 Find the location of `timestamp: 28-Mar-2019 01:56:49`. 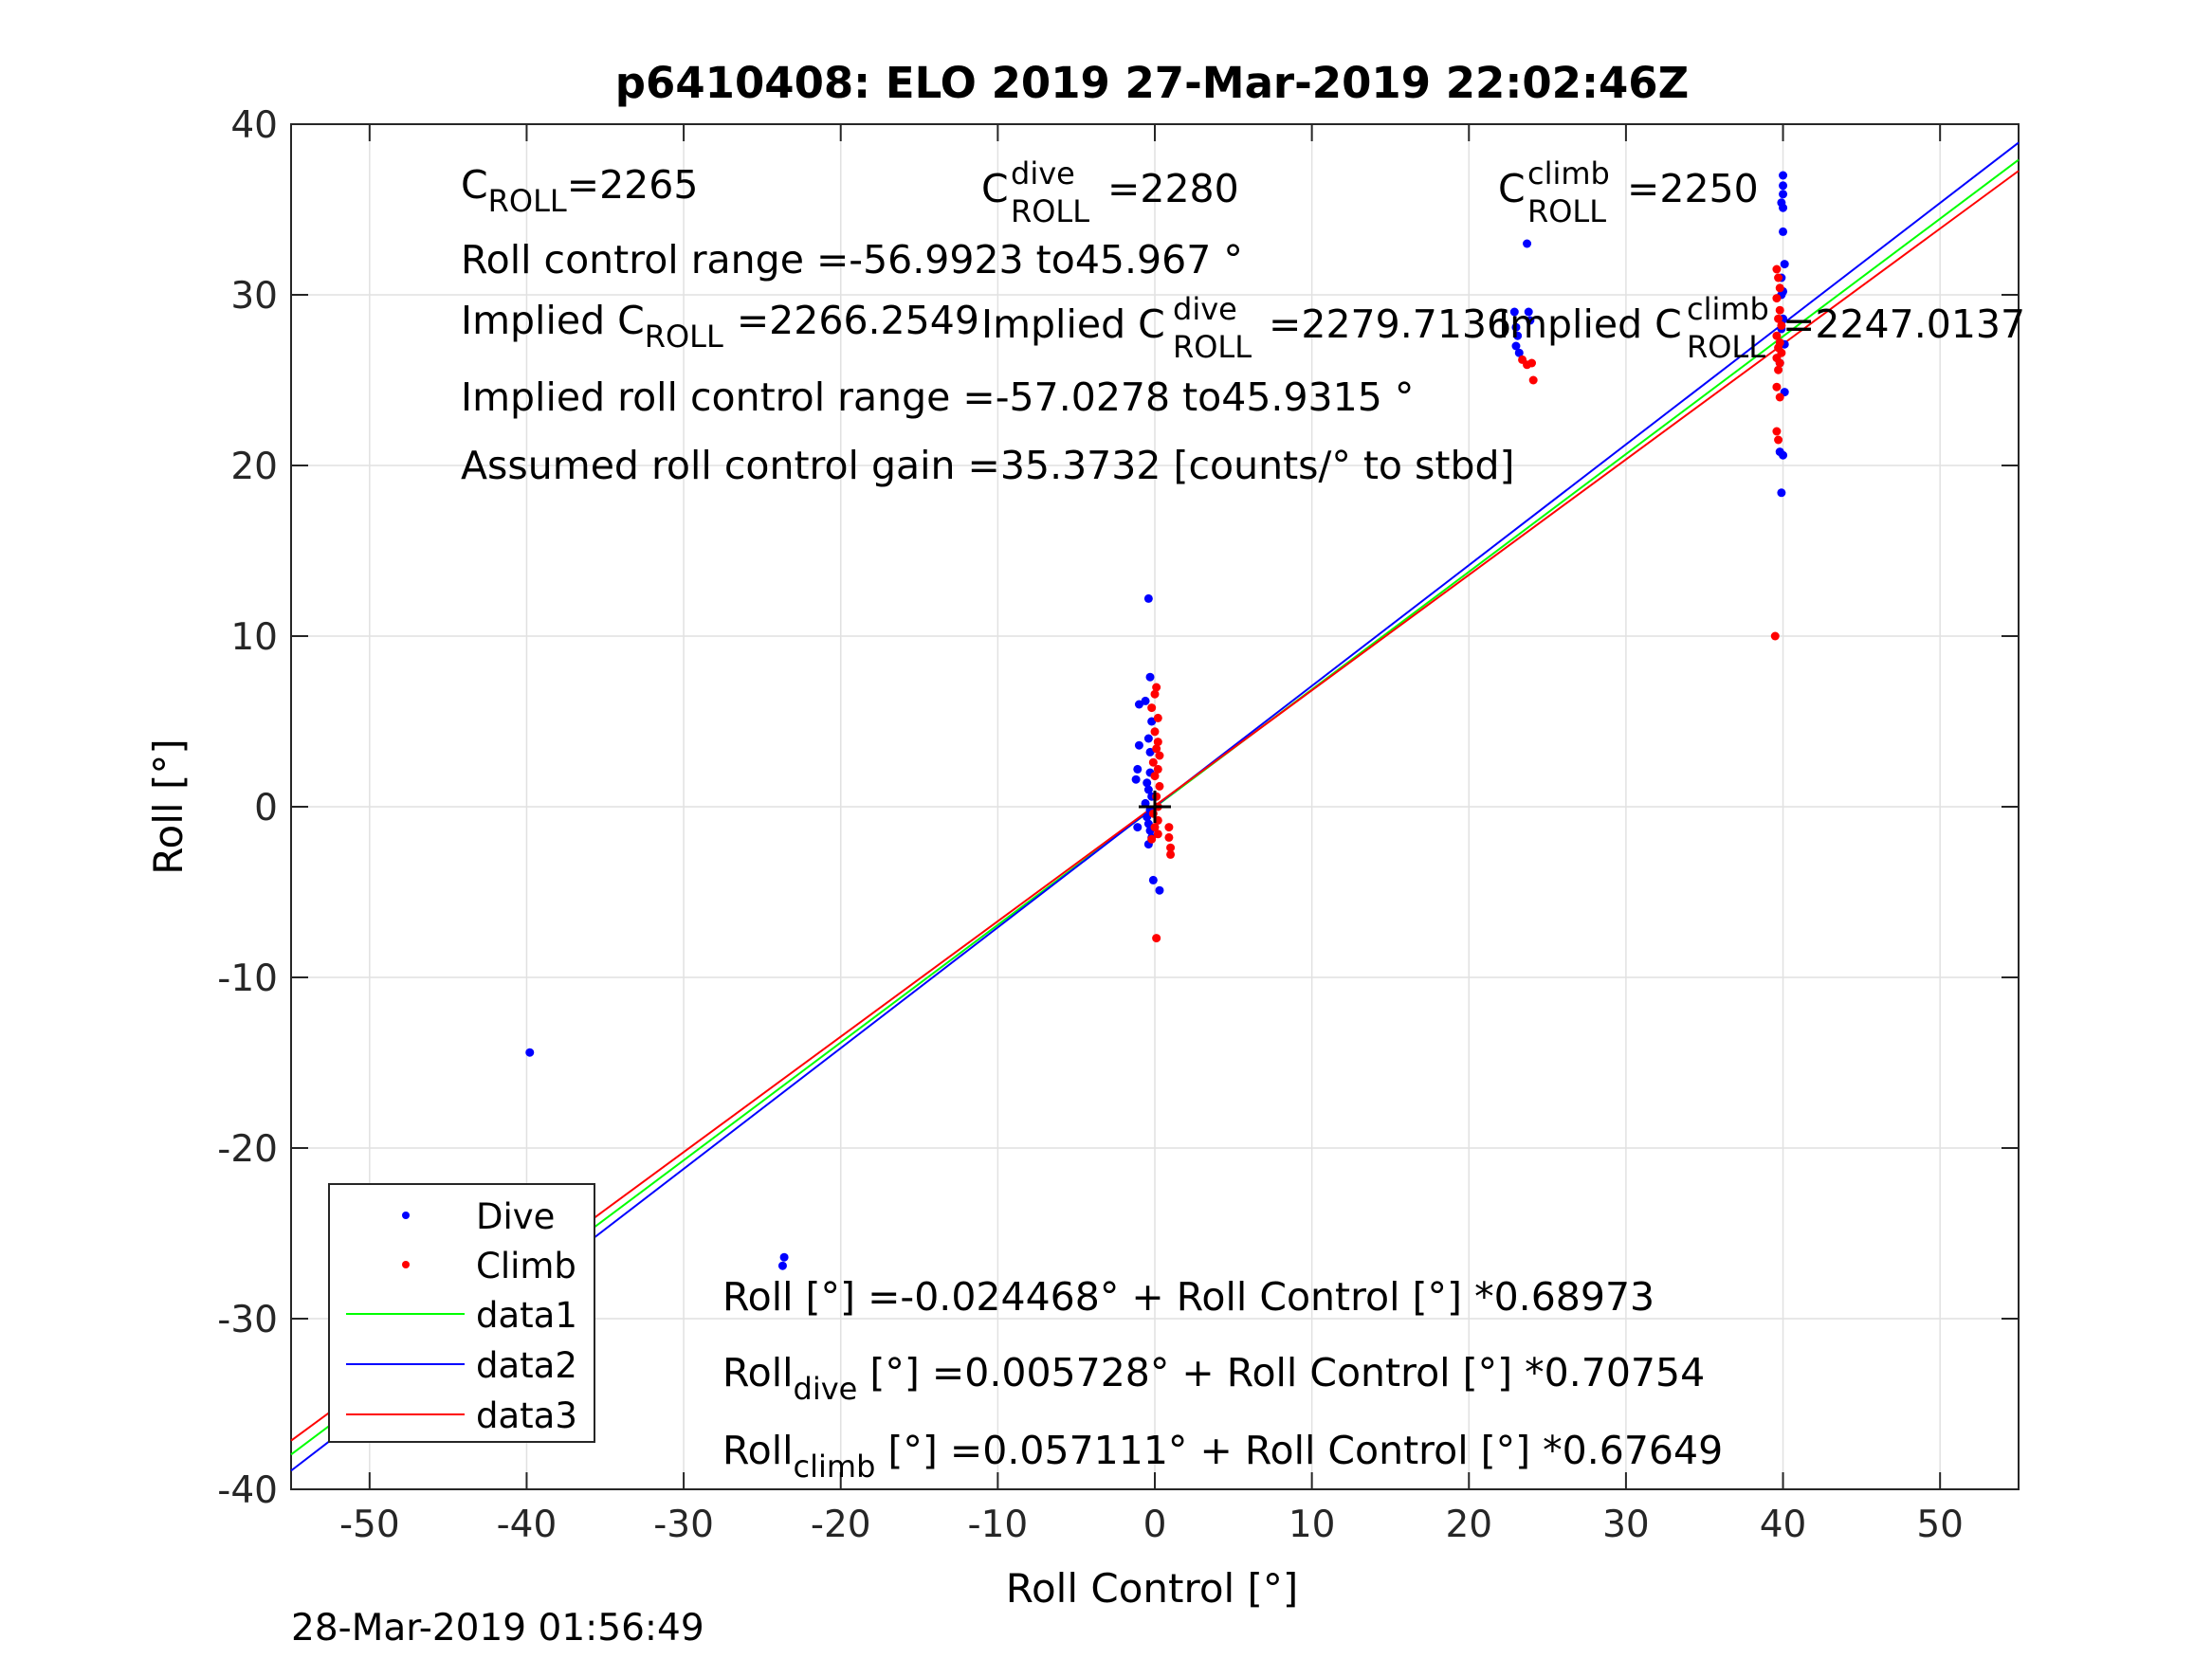

timestamp: 28-Mar-2019 01:56:49 is located at coordinates (497, 1628).